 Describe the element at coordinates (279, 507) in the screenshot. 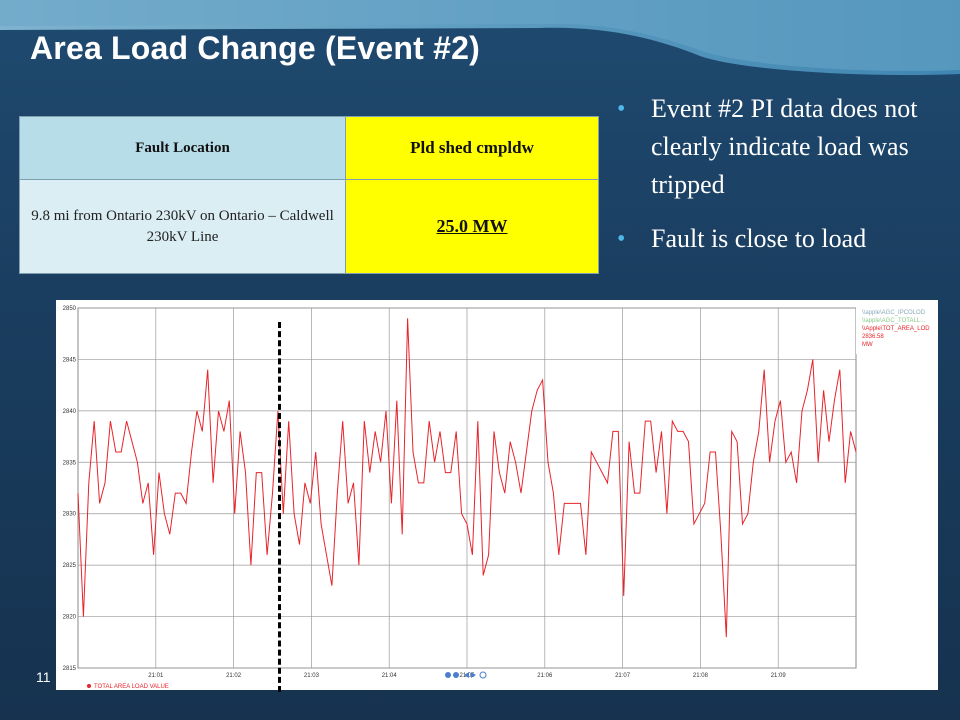

I see `event-time-marker` at that location.